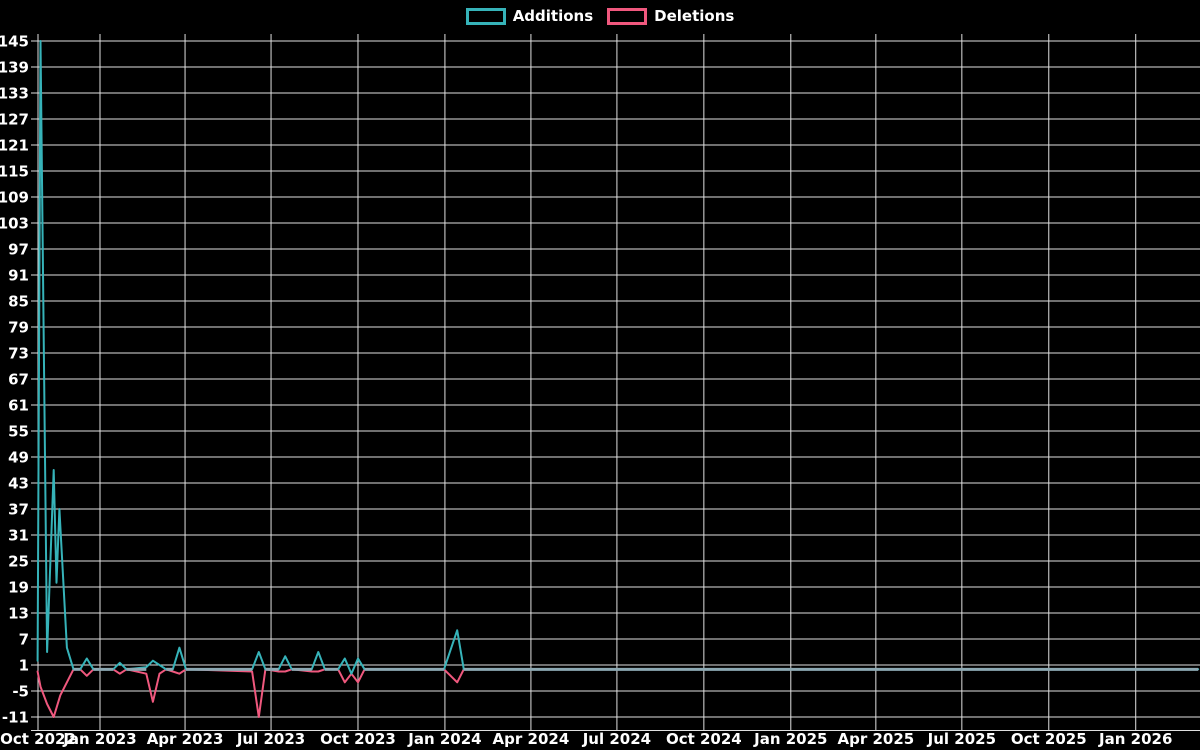 Image resolution: width=1200 pixels, height=750 pixels. I want to click on x-tick-label: Jan 2025, so click(790, 739).